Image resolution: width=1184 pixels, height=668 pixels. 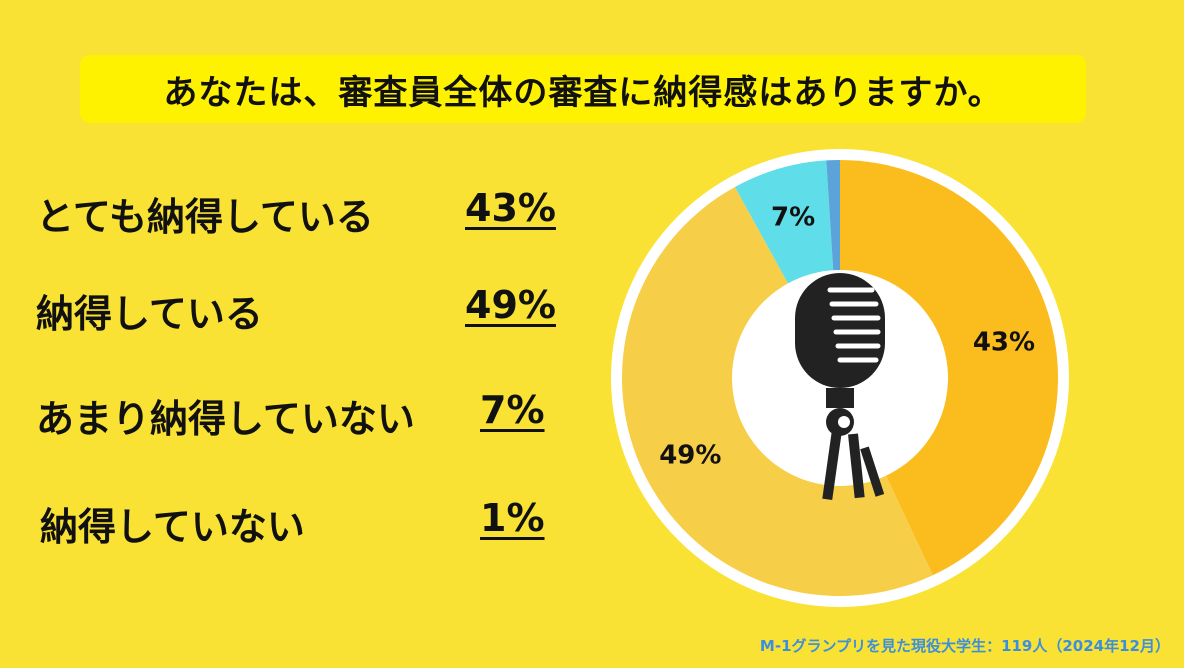 What do you see at coordinates (510, 305) in the screenshot?
I see `legend-value: 49%` at bounding box center [510, 305].